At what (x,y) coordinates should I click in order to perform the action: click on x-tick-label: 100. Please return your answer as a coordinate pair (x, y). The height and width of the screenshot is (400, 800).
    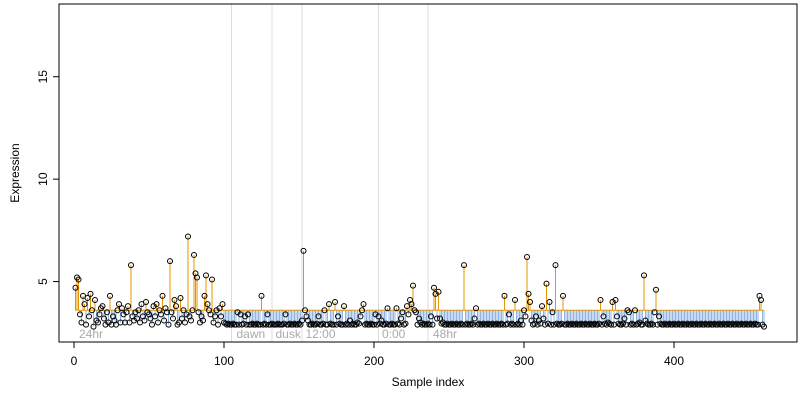
    Looking at the image, I should click on (224, 361).